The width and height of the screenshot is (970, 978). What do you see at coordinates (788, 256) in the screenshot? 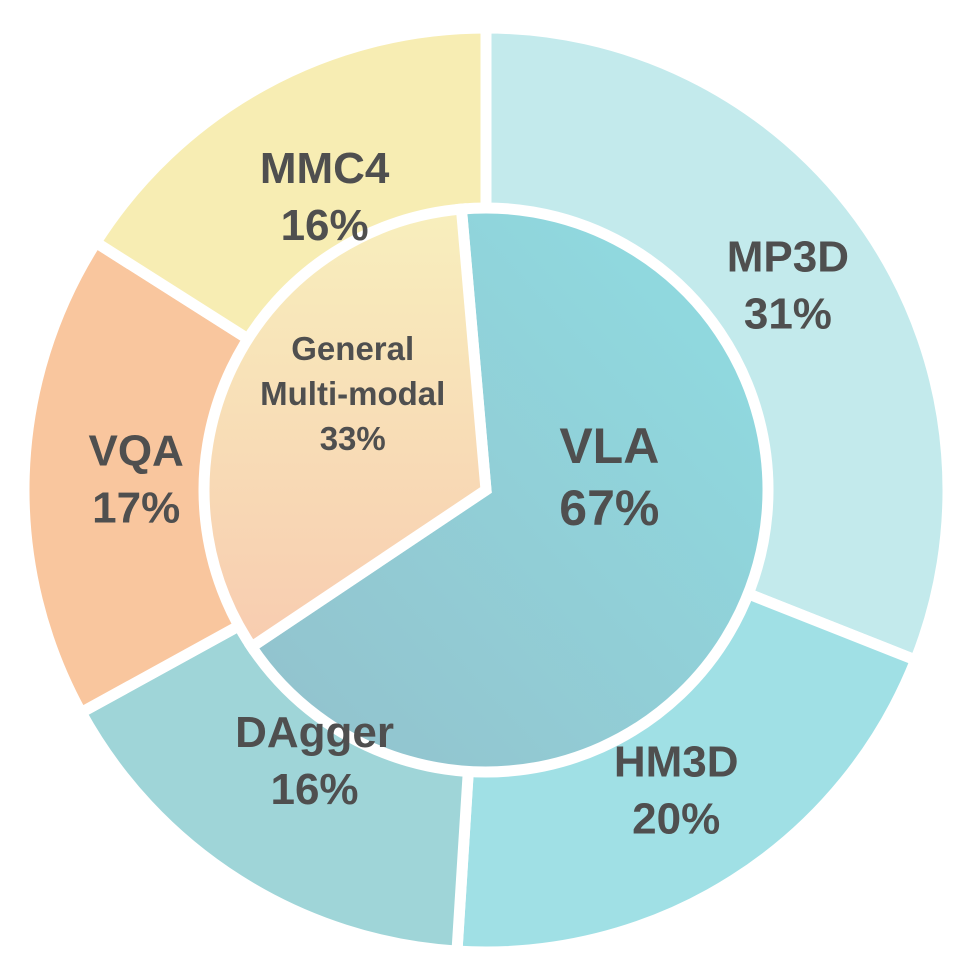
I see `outer-label-mp3d: MP3D` at bounding box center [788, 256].